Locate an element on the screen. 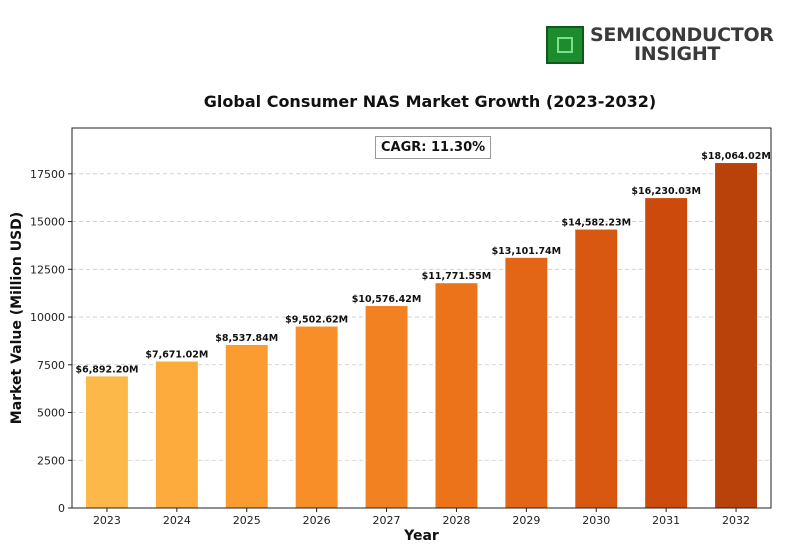 The width and height of the screenshot is (800, 553). y-tick-label: 17500 is located at coordinates (47, 174).